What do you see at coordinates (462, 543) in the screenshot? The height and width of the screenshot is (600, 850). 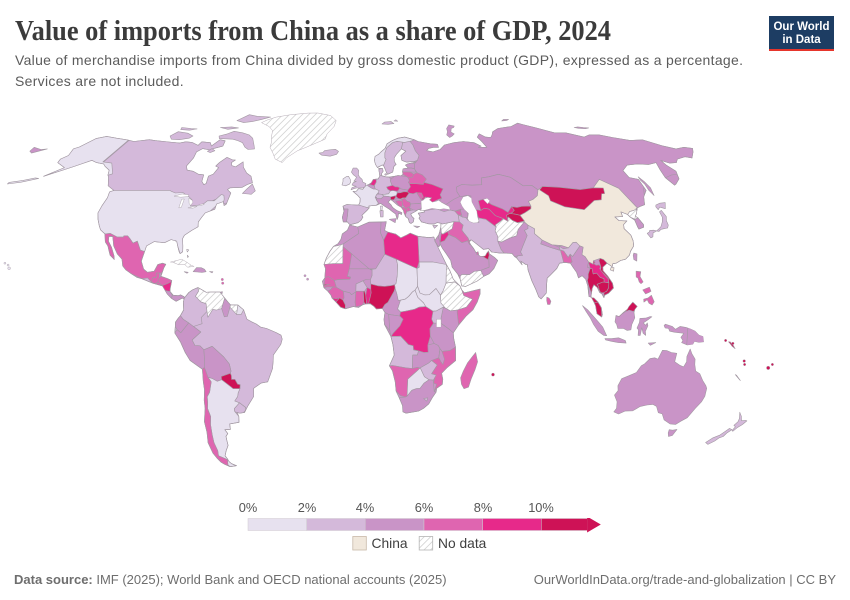 I see `svg-text: No data` at bounding box center [462, 543].